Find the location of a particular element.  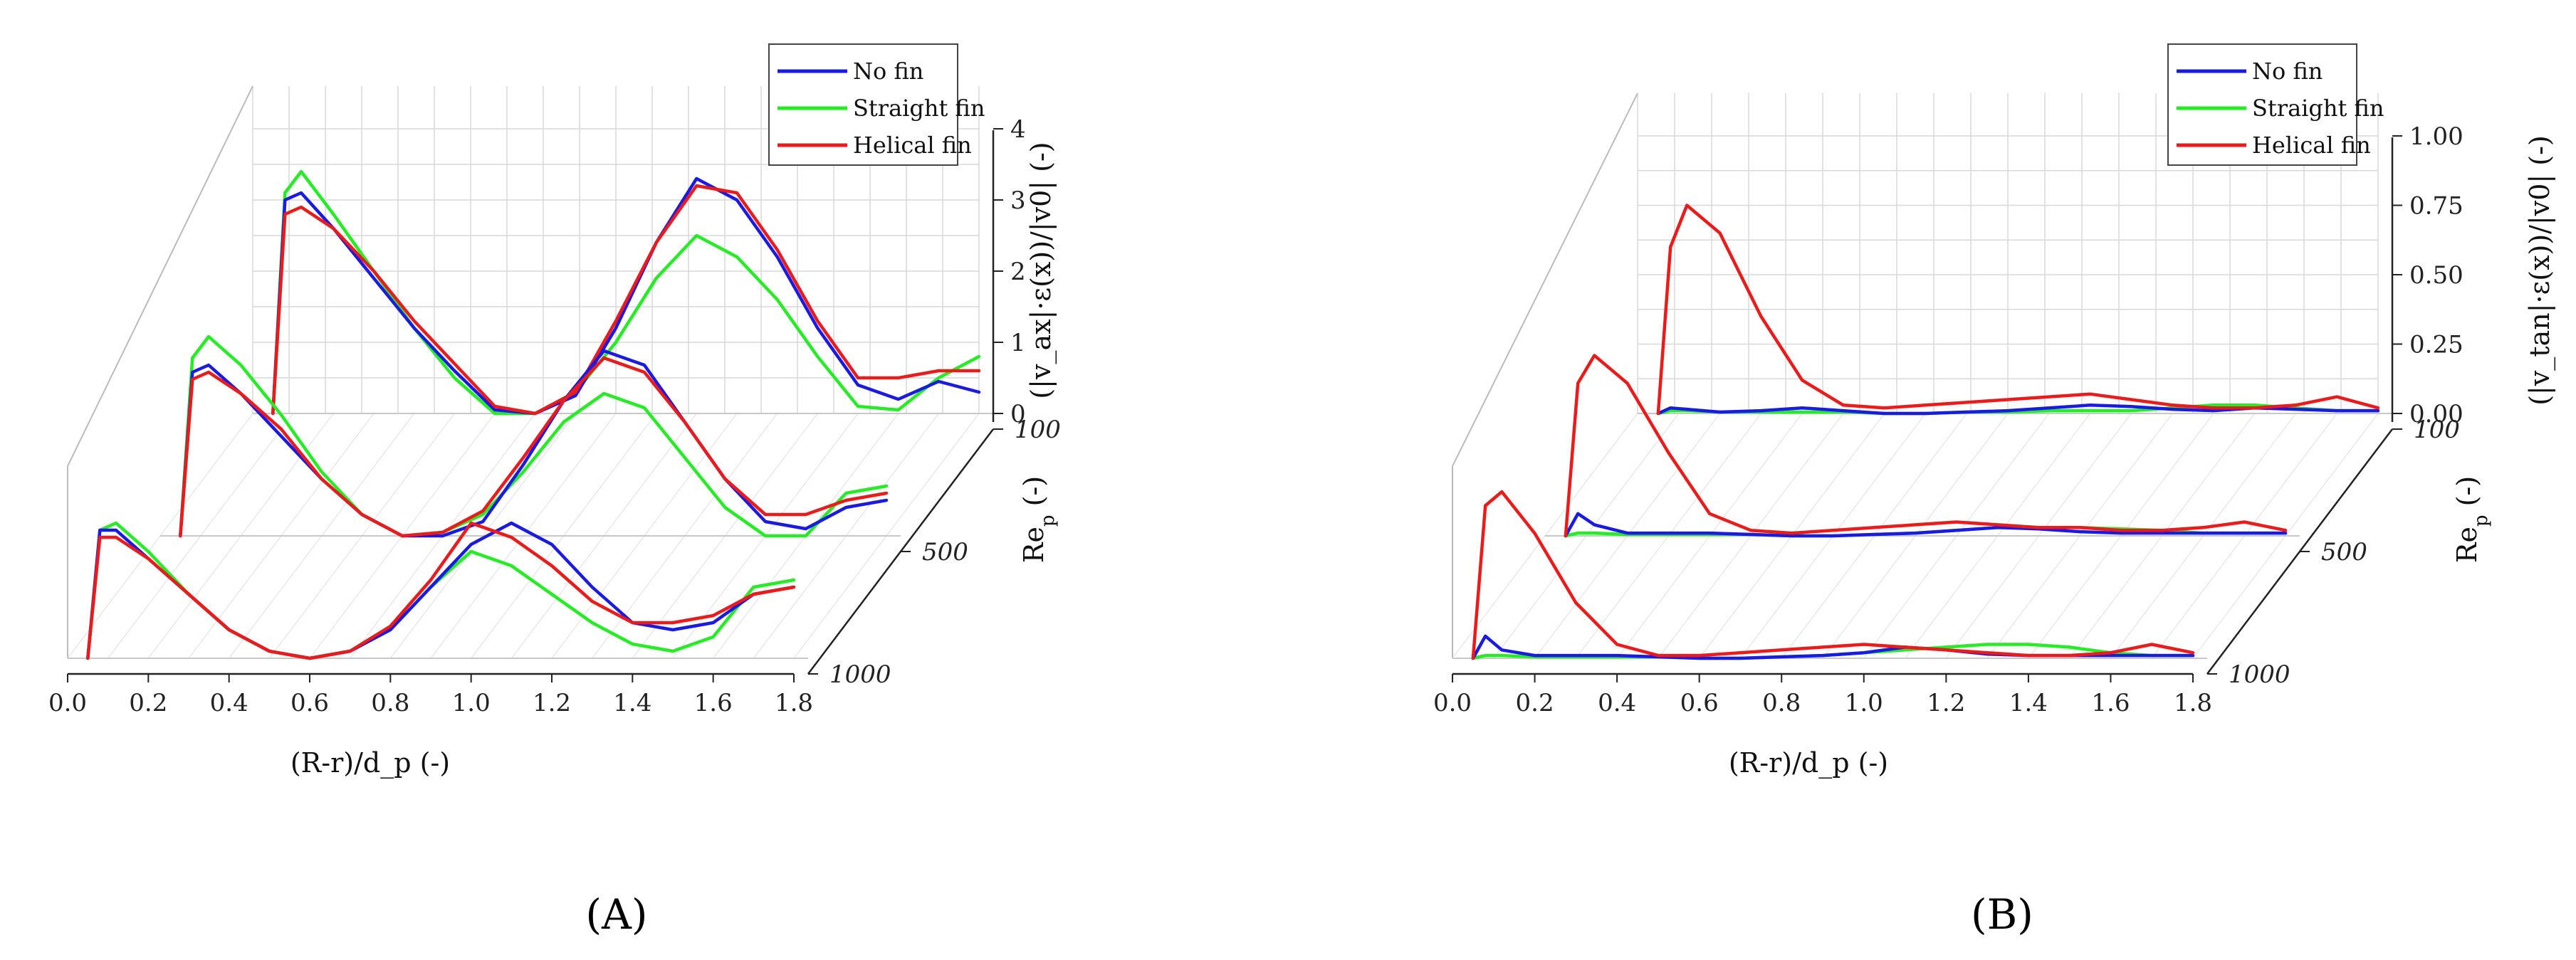

y-tick-label: 1.00 is located at coordinates (2436, 136).